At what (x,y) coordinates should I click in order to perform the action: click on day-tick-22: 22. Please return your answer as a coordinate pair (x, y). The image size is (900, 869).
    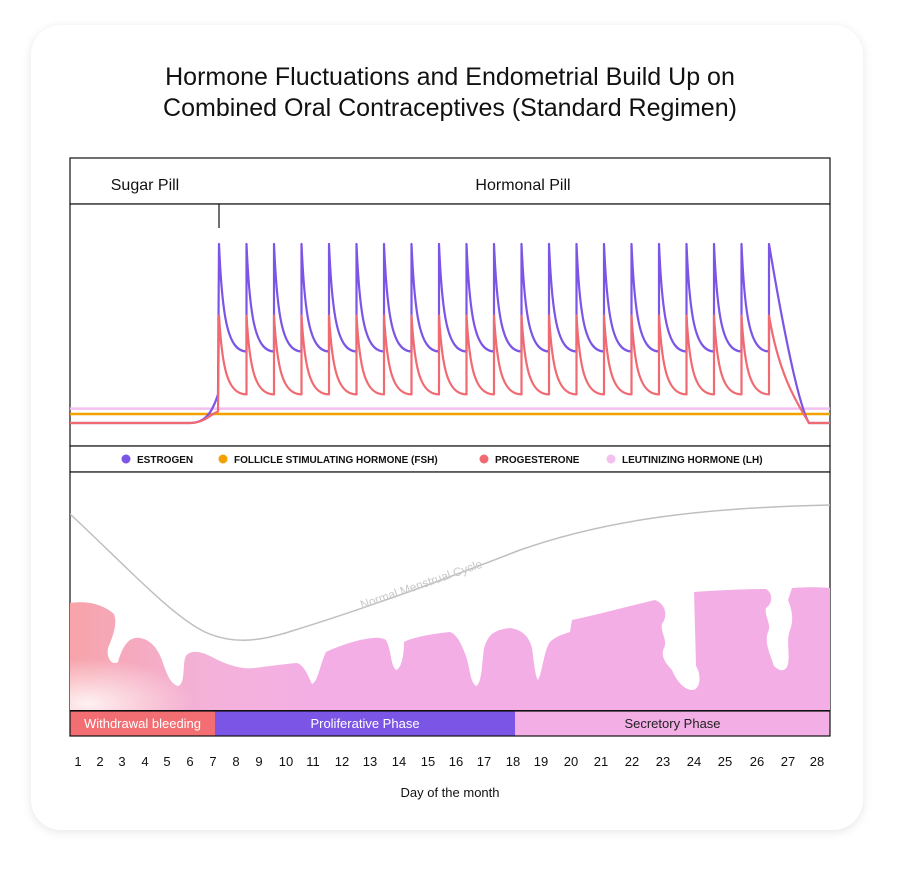
    Looking at the image, I should click on (632, 761).